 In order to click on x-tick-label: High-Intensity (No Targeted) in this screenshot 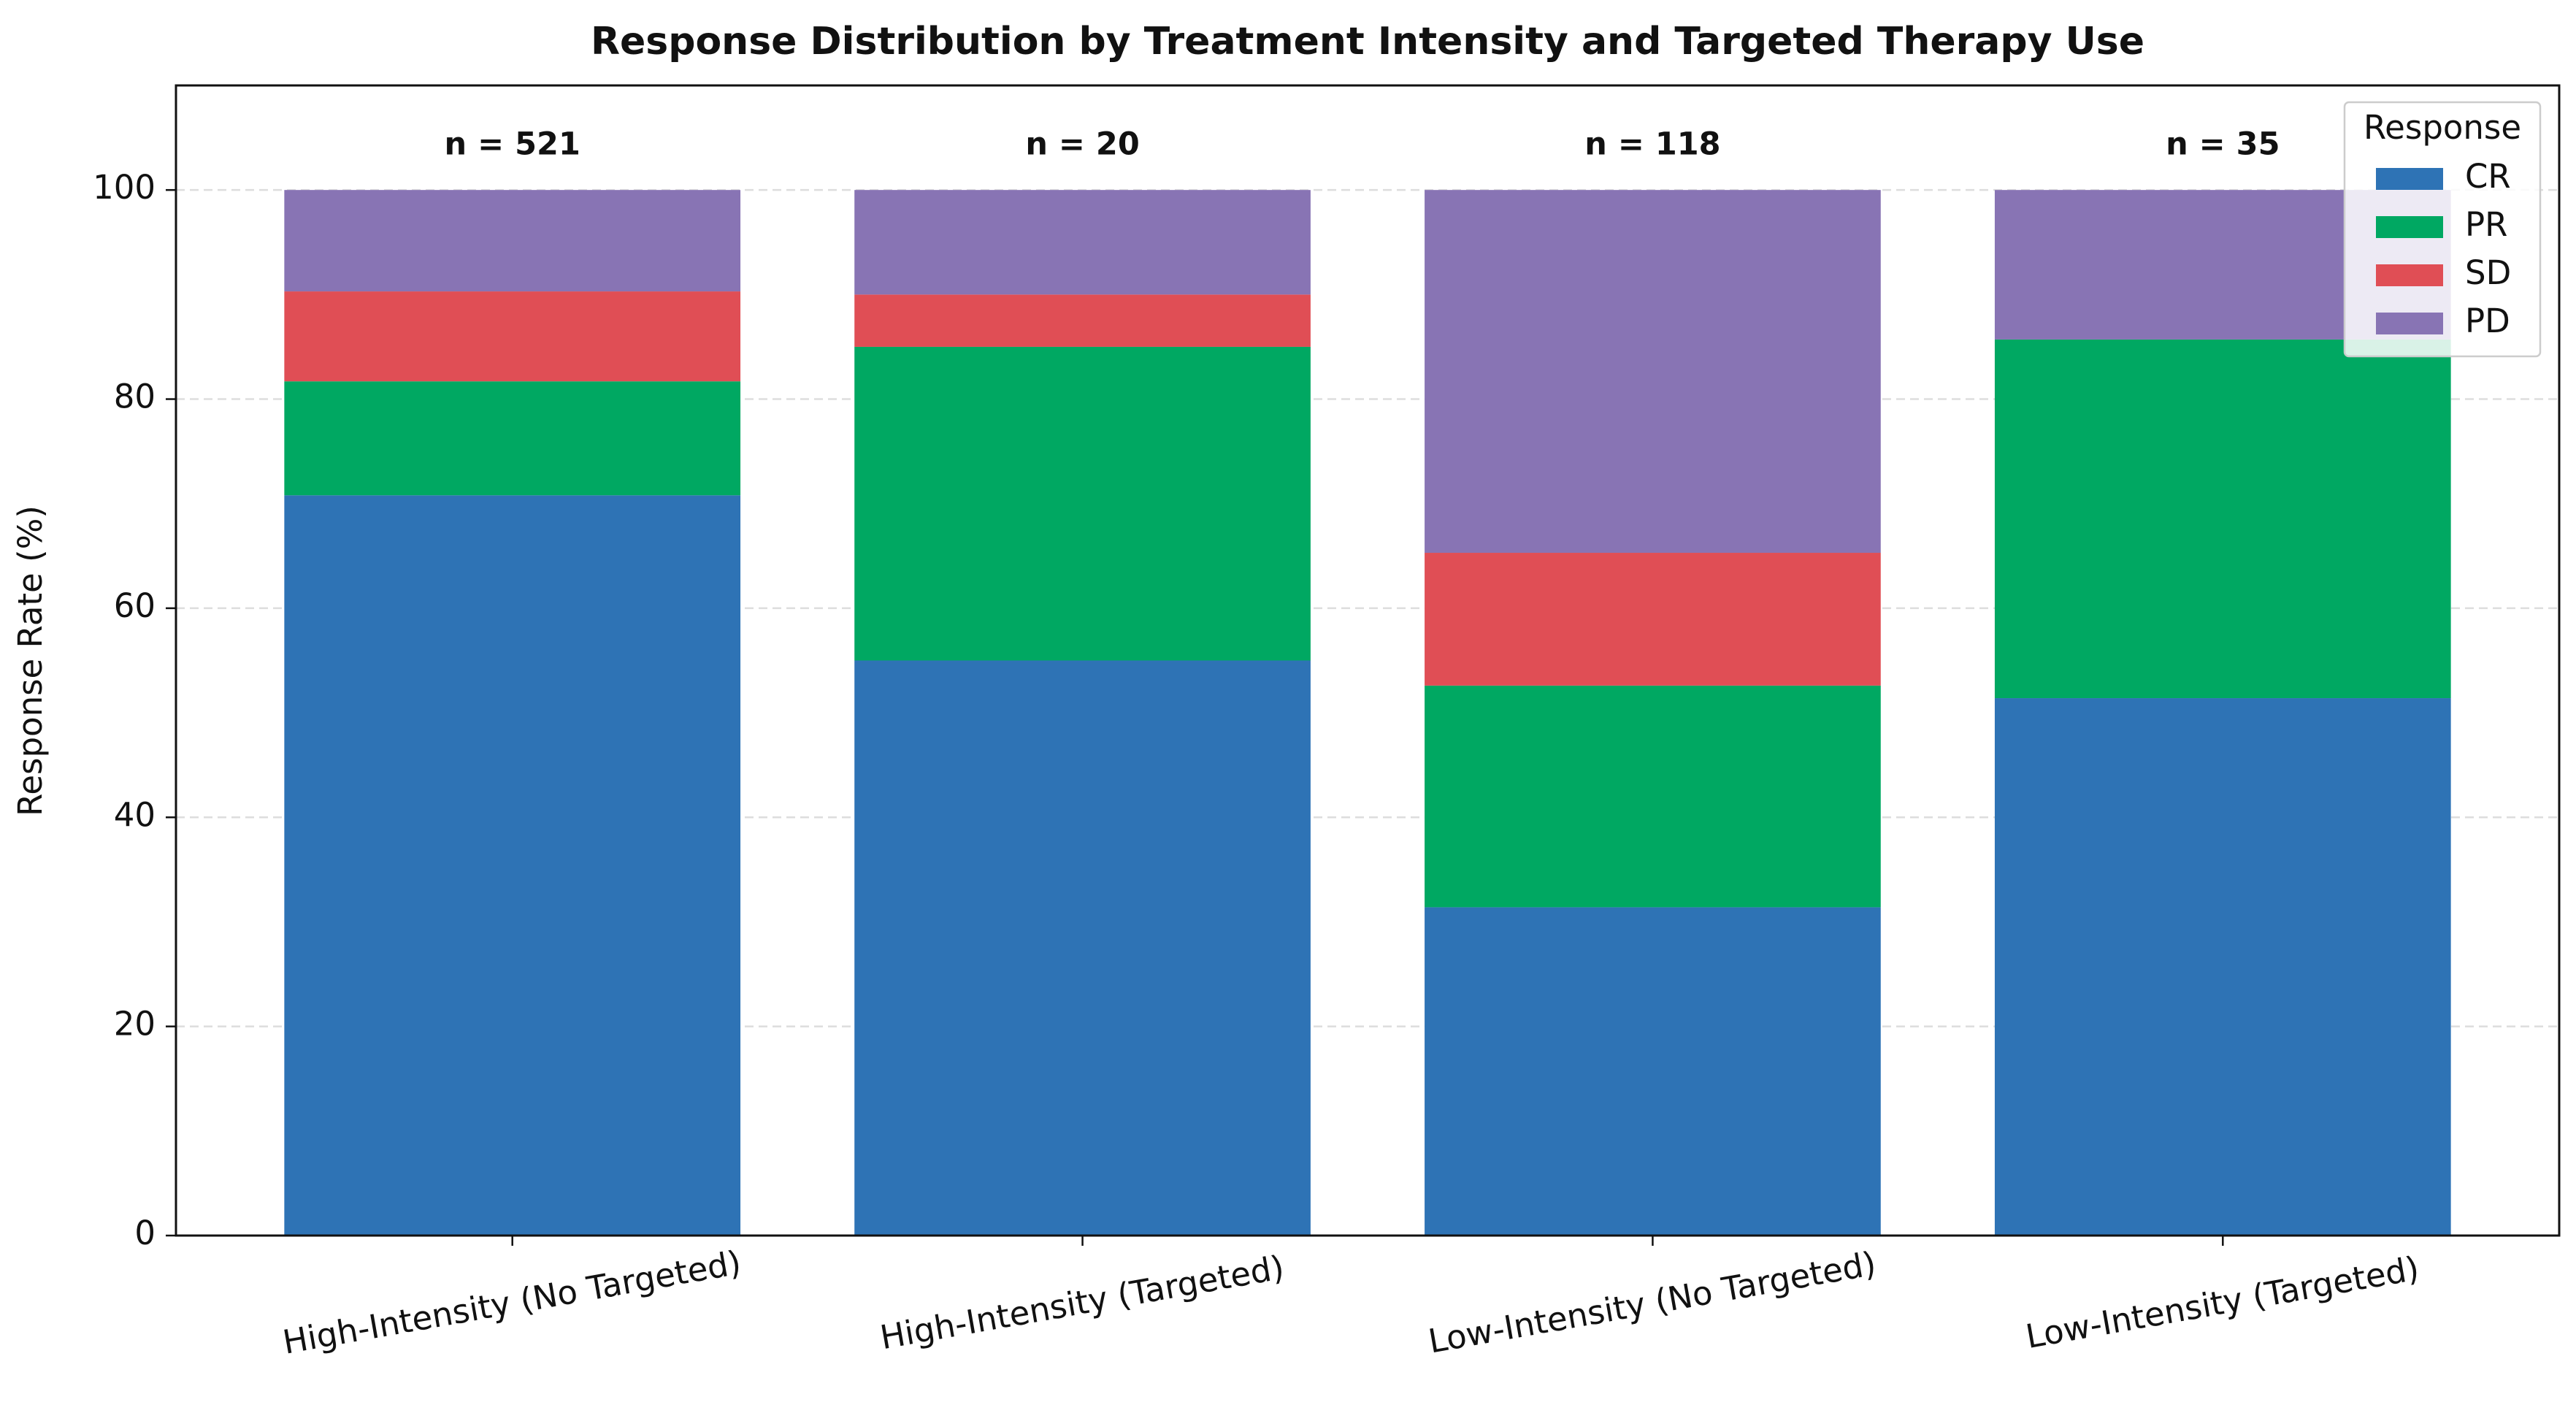, I will do `click(511, 1302)`.